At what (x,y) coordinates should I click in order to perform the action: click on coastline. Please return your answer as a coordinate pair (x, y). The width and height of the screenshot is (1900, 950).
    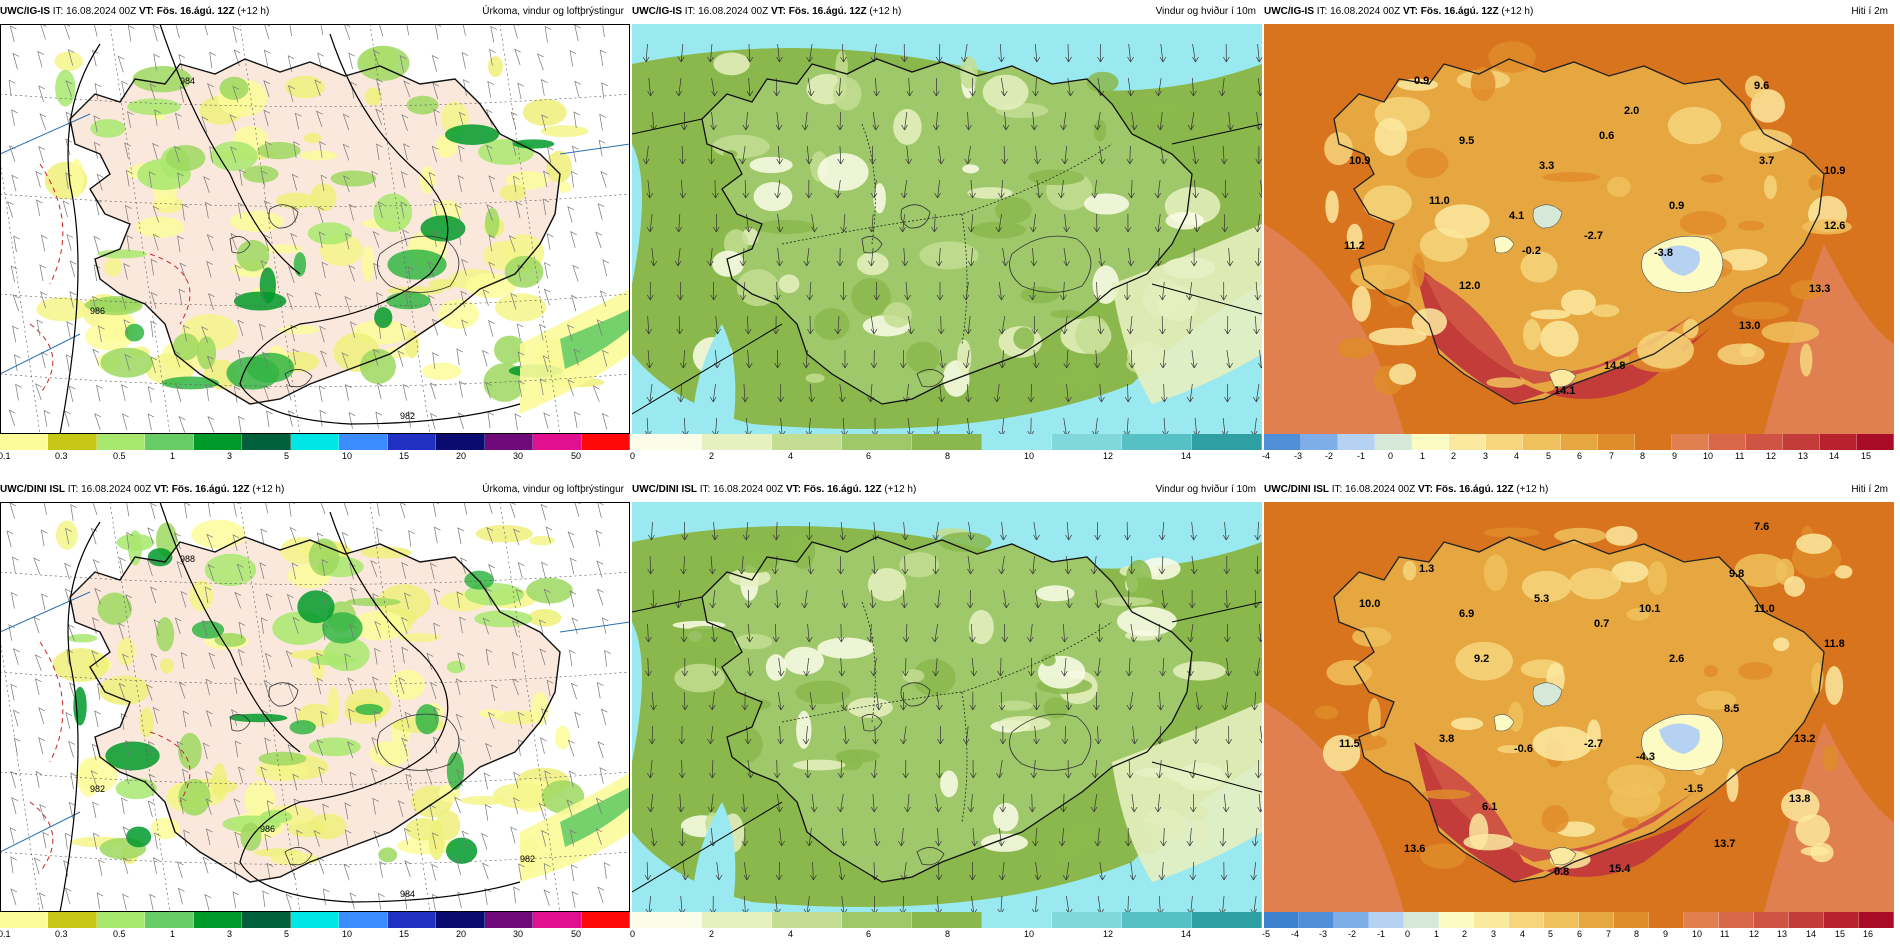
    Looking at the image, I should click on (1579, 709).